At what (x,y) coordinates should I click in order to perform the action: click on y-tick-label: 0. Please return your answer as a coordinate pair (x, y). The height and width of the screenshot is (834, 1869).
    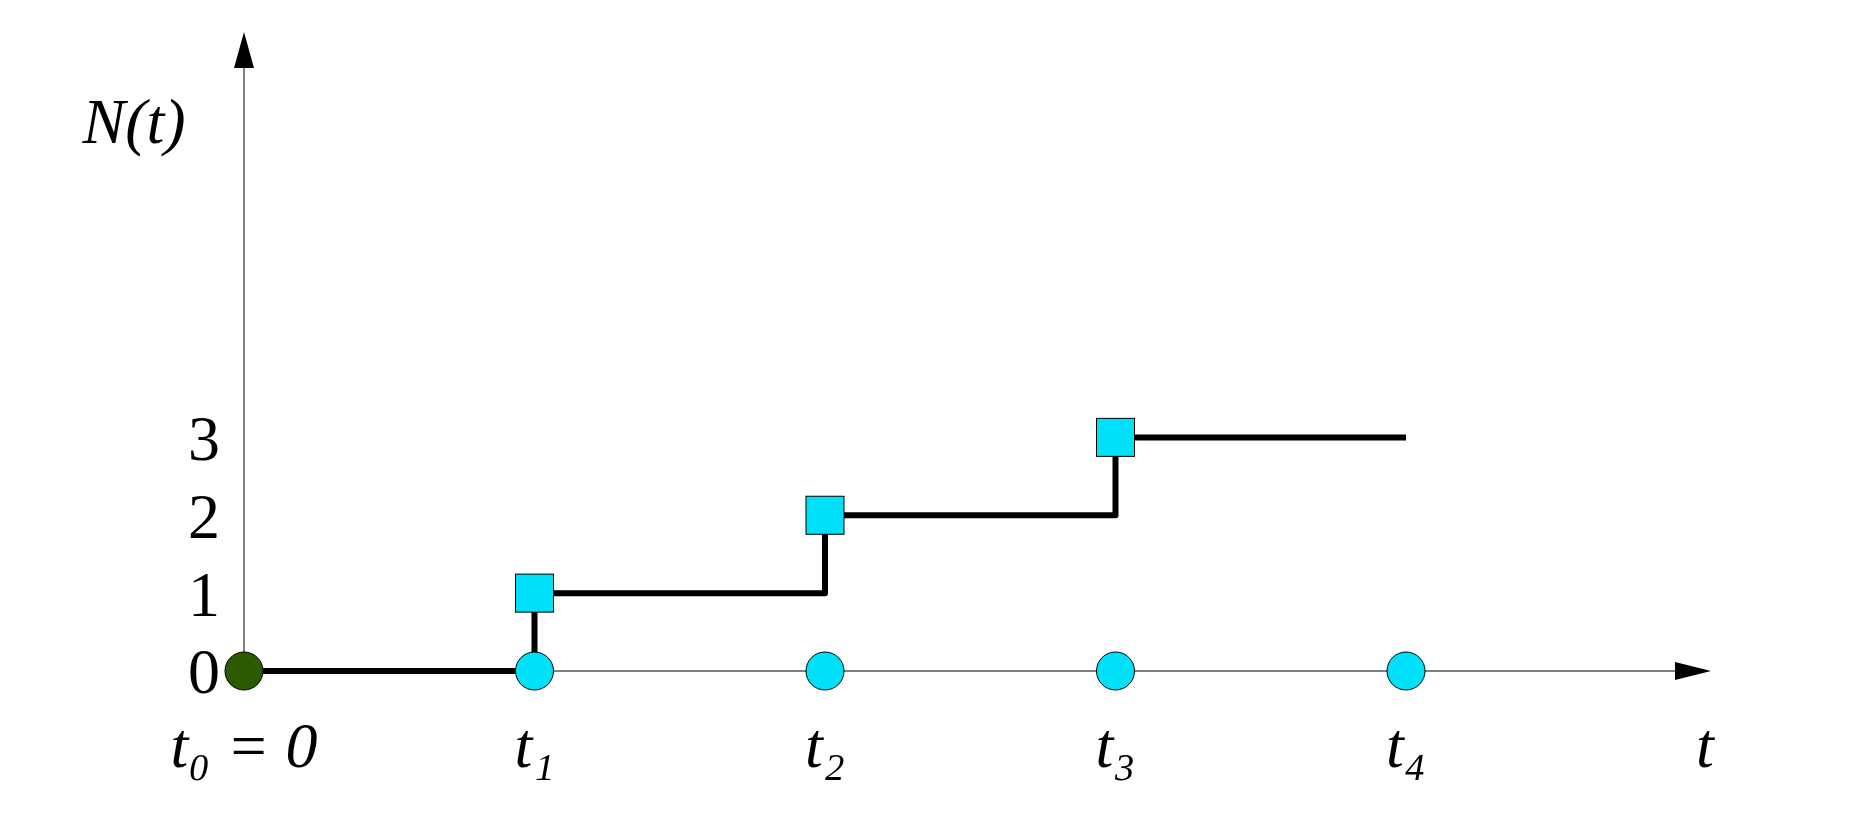
    Looking at the image, I should click on (204, 672).